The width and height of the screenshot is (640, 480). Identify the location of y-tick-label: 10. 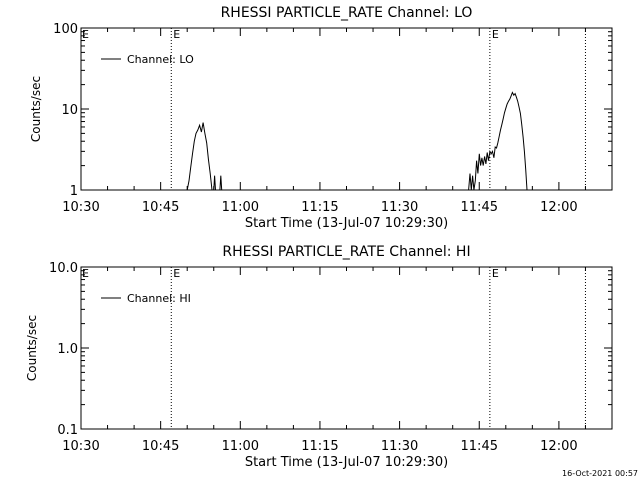
(69, 110).